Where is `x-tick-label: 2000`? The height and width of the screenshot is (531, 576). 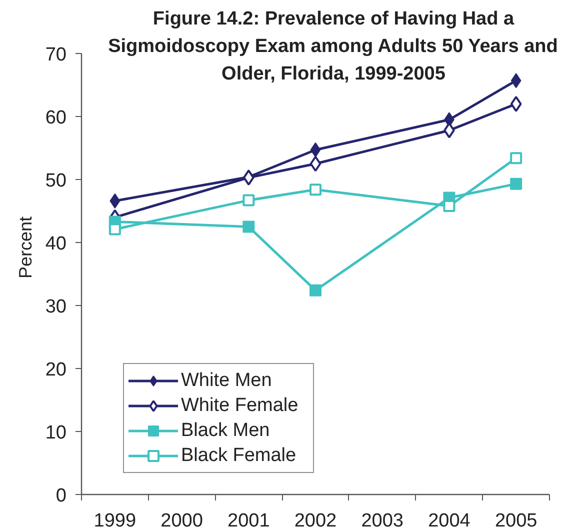
x-tick-label: 2000 is located at coordinates (181, 520).